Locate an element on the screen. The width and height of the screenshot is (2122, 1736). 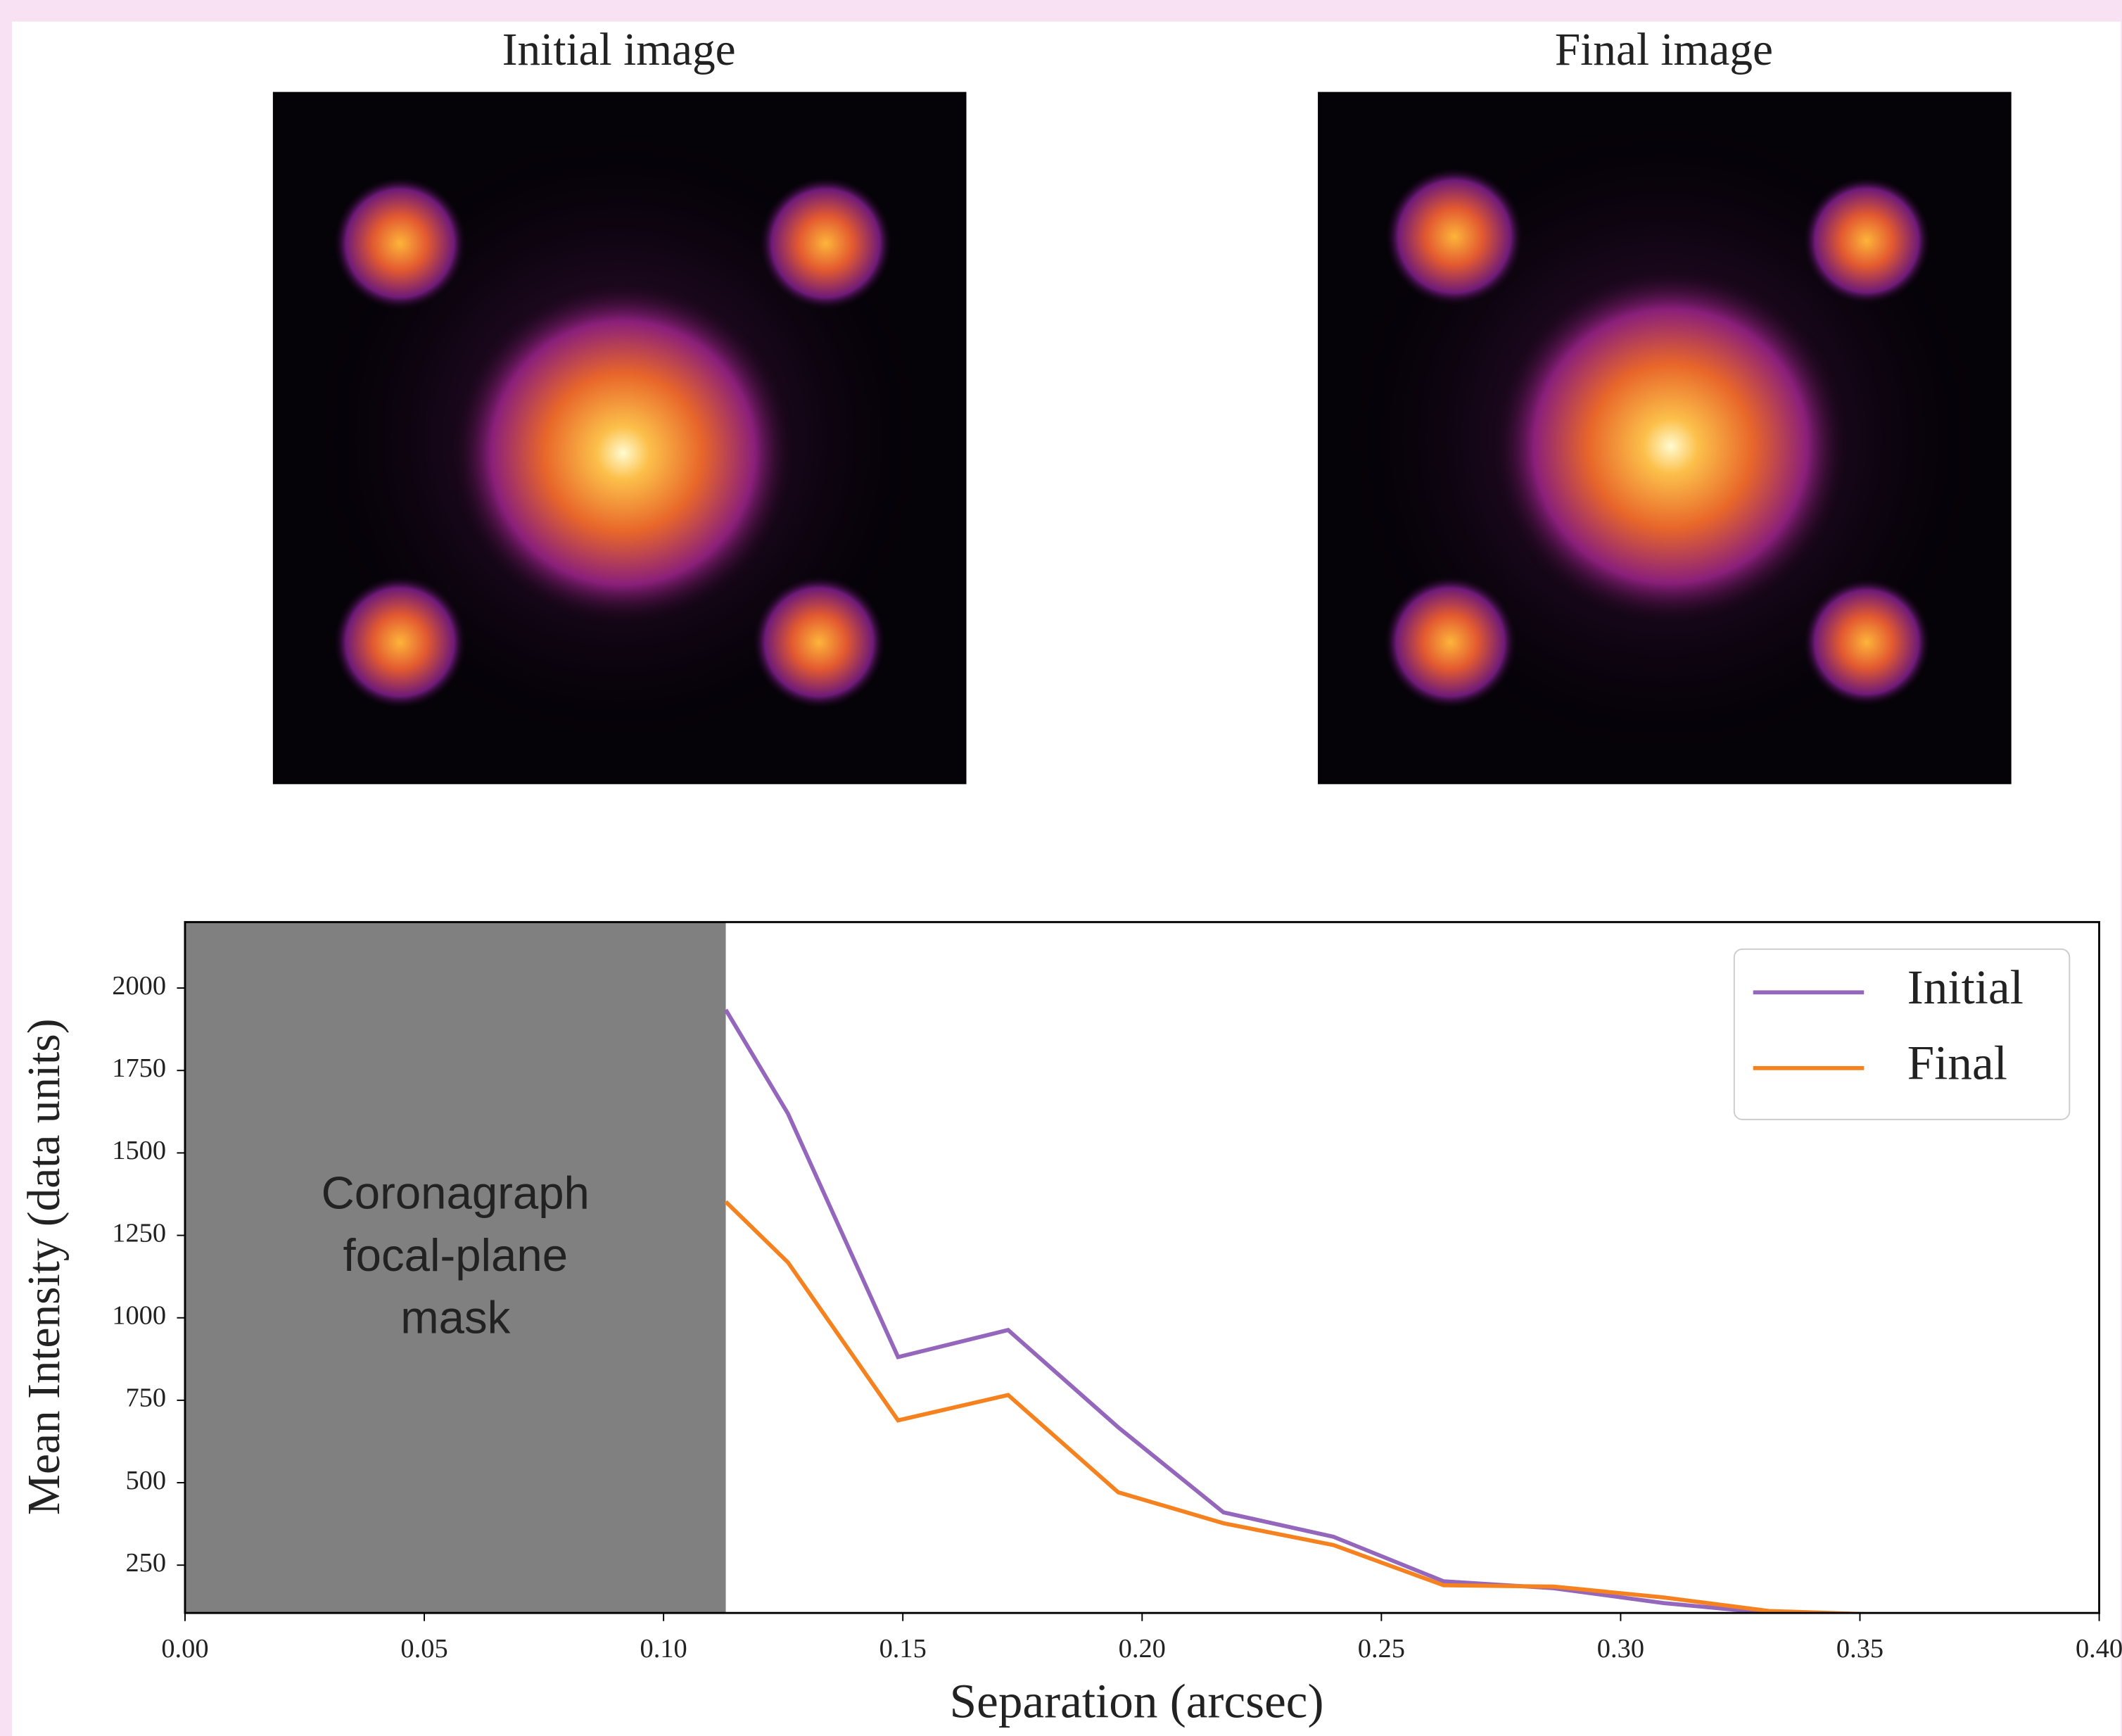
mask-label: mask is located at coordinates (455, 1317).